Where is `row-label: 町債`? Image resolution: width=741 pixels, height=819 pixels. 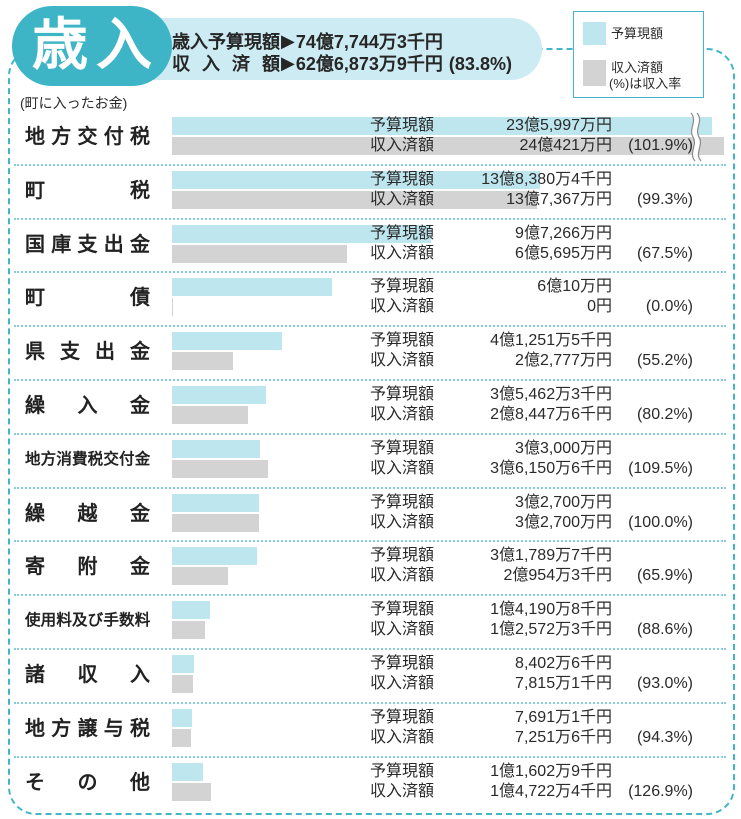 row-label: 町債 is located at coordinates (87, 298).